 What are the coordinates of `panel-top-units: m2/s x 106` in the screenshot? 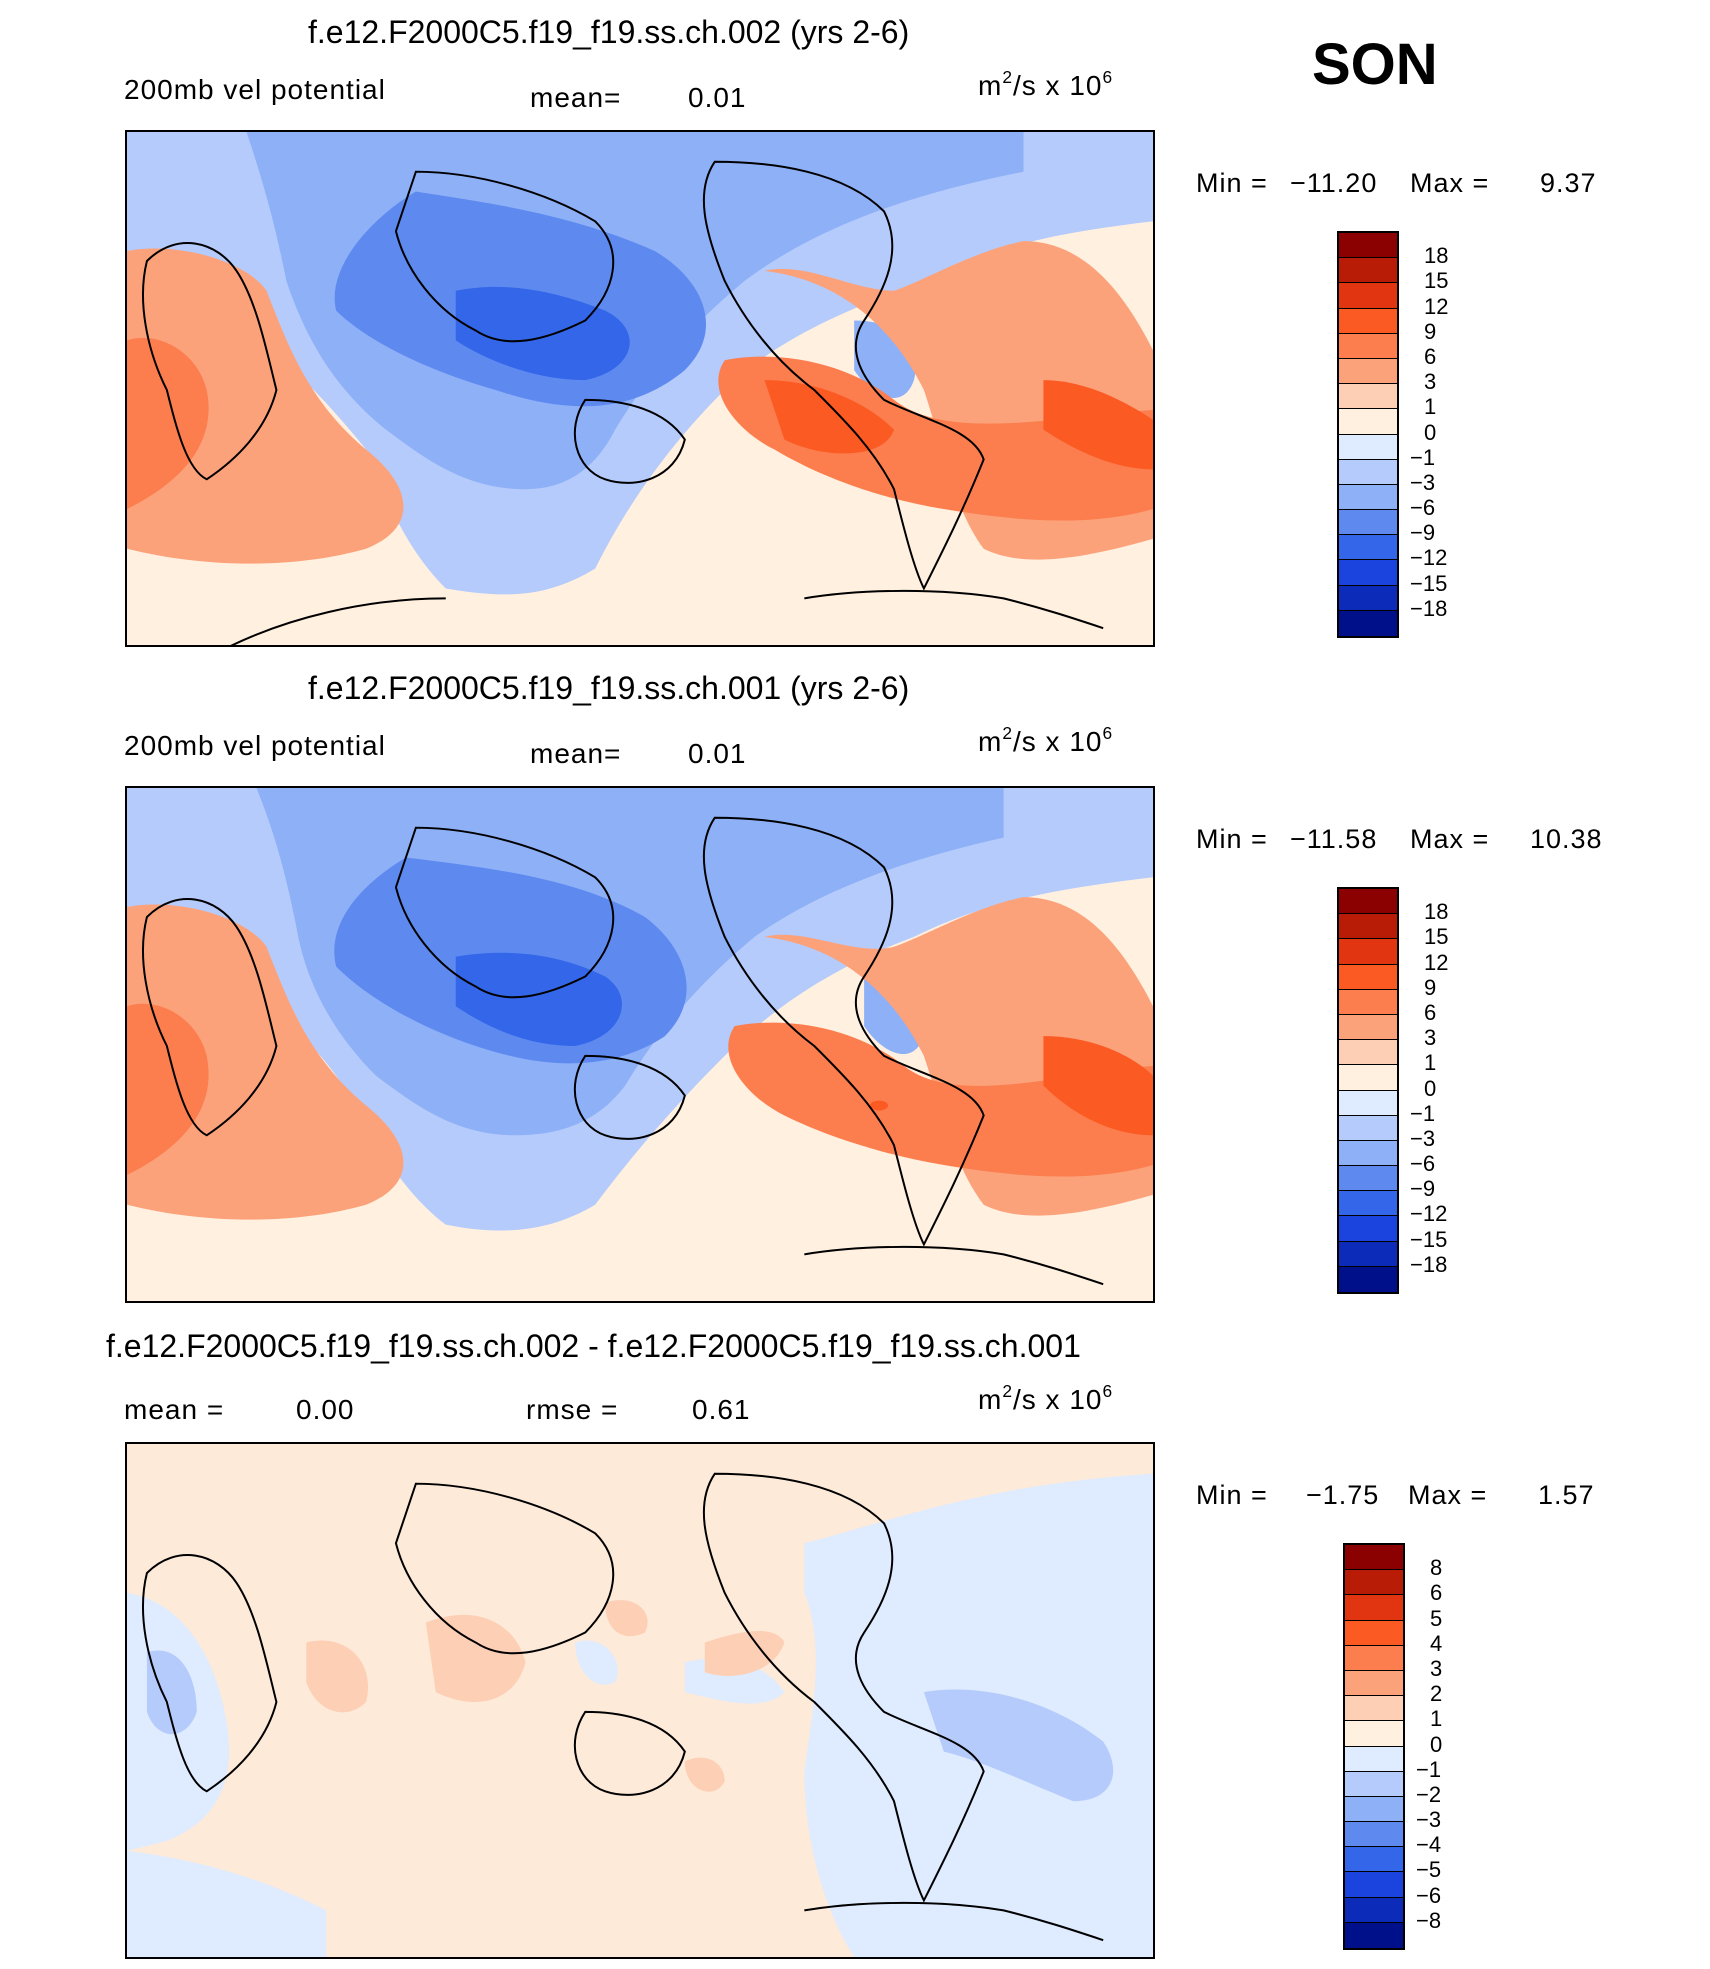 It's located at (1046, 83).